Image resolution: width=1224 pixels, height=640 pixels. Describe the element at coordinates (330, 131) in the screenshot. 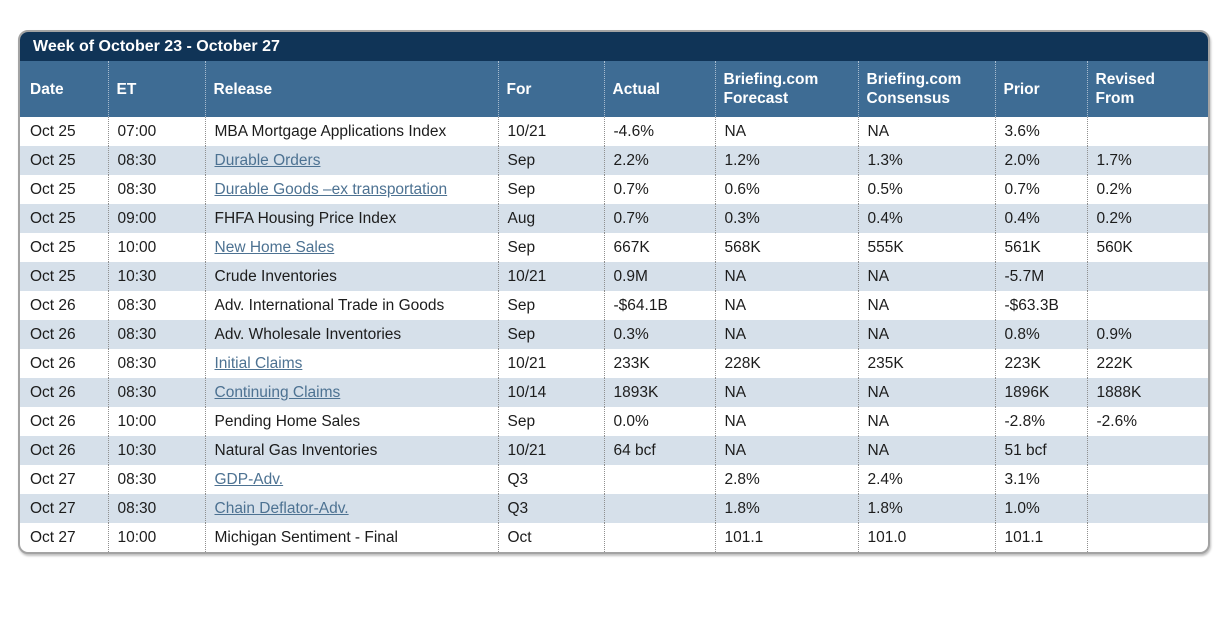

I see `release-label: MBA Mortgage Applications Index` at that location.